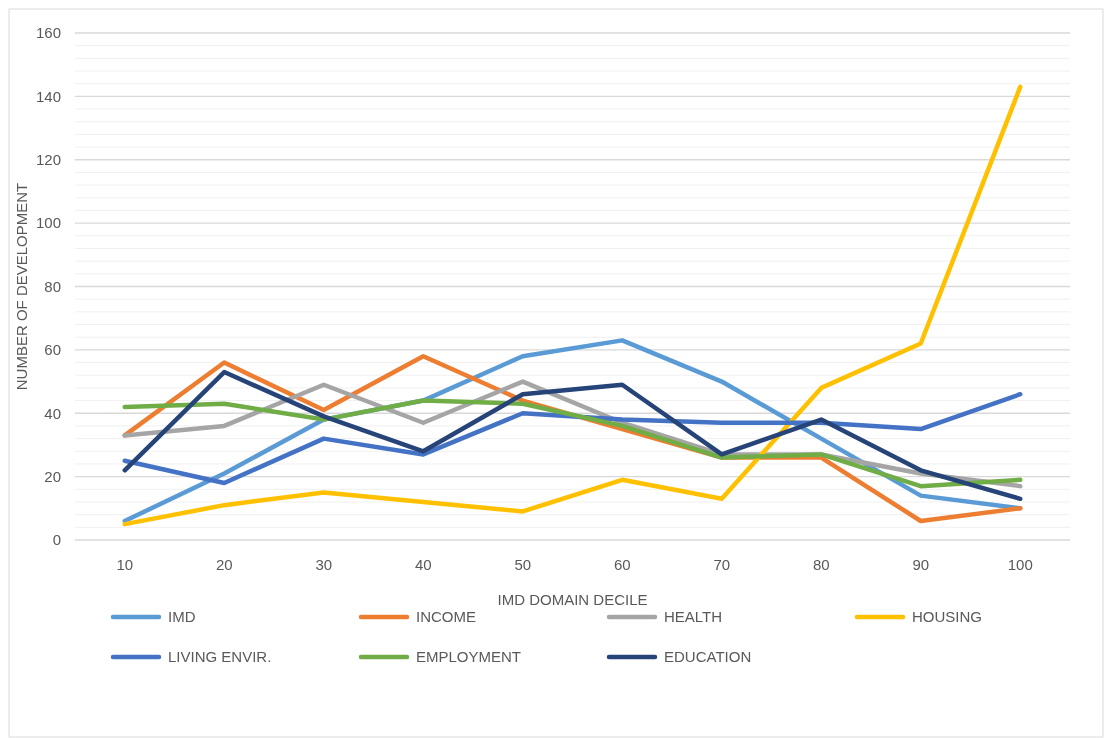 This screenshot has height=738, width=1104. What do you see at coordinates (48, 223) in the screenshot?
I see `y-tick-label: 100` at bounding box center [48, 223].